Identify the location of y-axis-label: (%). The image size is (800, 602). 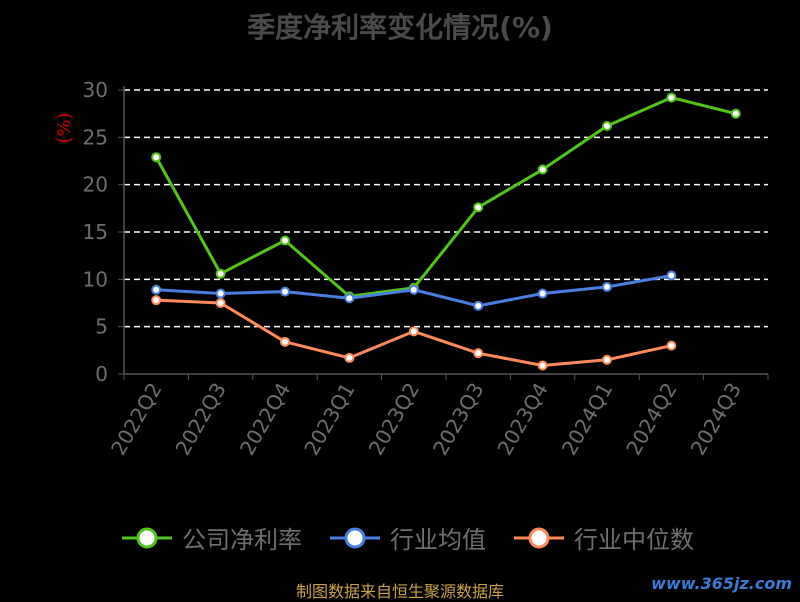
(64, 127).